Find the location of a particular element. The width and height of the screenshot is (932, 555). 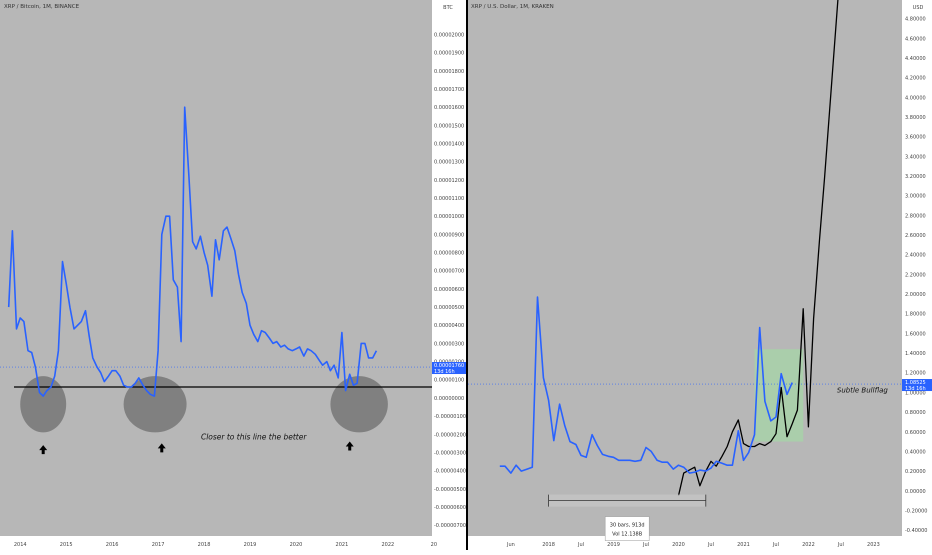

y-tick-label: 3.20000 is located at coordinates (915, 177).